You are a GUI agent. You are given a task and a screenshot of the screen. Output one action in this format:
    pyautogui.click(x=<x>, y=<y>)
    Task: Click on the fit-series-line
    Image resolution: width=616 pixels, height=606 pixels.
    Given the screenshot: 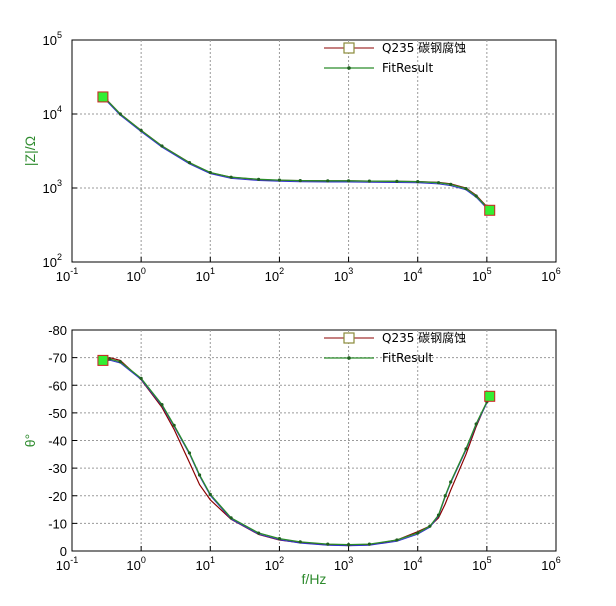 What is the action you would take?
    pyautogui.click(x=296, y=153)
    